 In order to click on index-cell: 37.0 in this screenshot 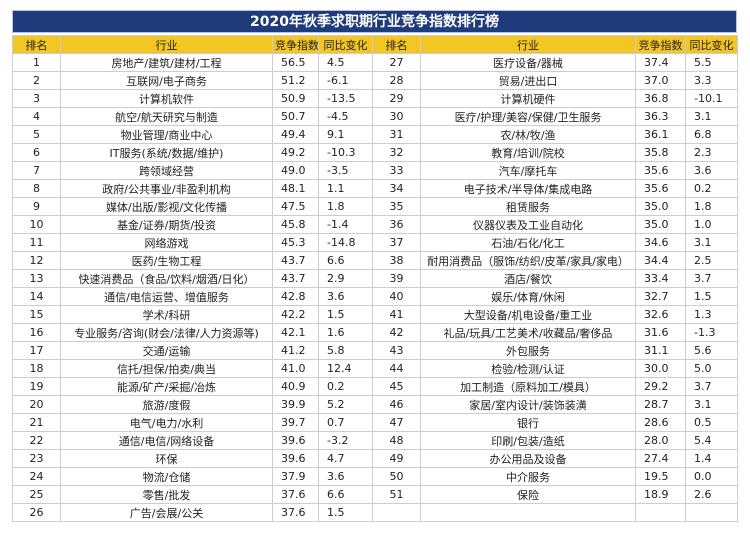, I will do `click(660, 80)`.